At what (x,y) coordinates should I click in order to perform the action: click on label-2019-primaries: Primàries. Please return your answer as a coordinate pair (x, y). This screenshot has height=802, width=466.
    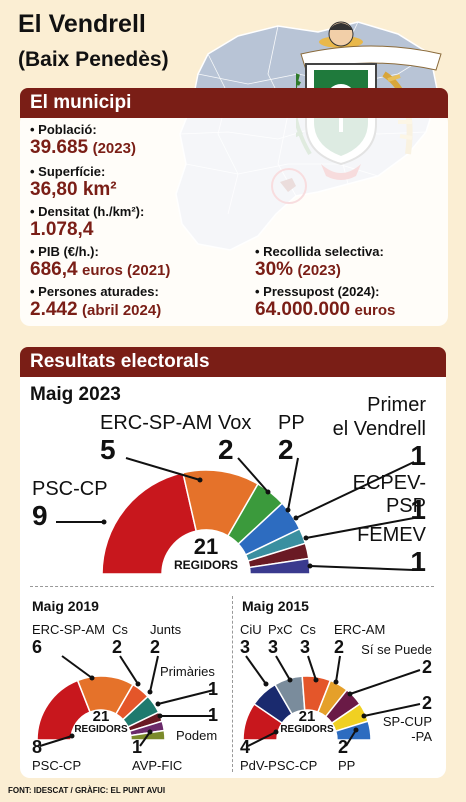
    Looking at the image, I should click on (187, 671).